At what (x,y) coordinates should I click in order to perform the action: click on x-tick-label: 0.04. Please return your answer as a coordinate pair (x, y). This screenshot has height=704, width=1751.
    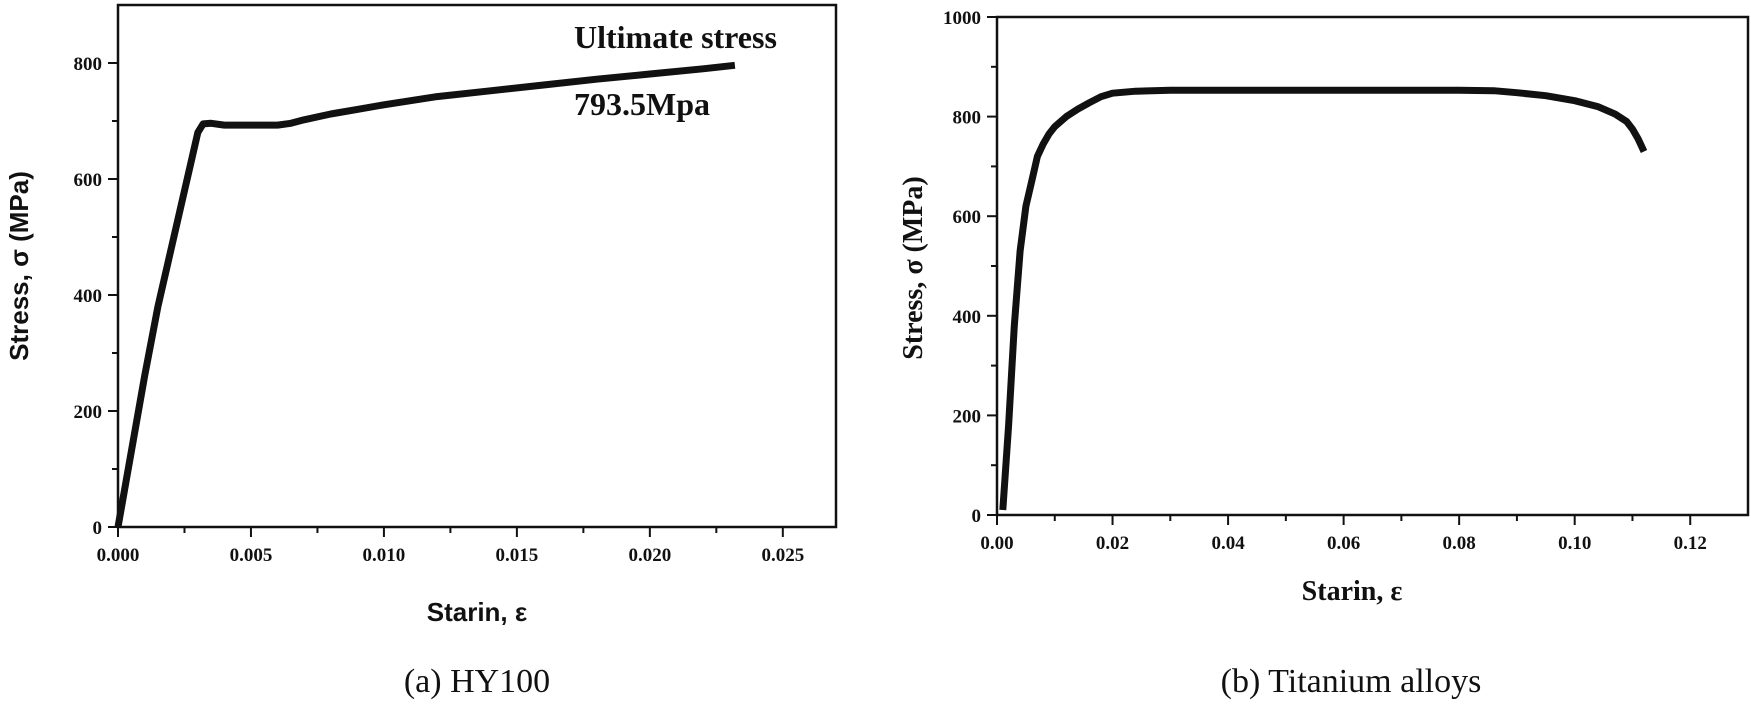
    Looking at the image, I should click on (1228, 543).